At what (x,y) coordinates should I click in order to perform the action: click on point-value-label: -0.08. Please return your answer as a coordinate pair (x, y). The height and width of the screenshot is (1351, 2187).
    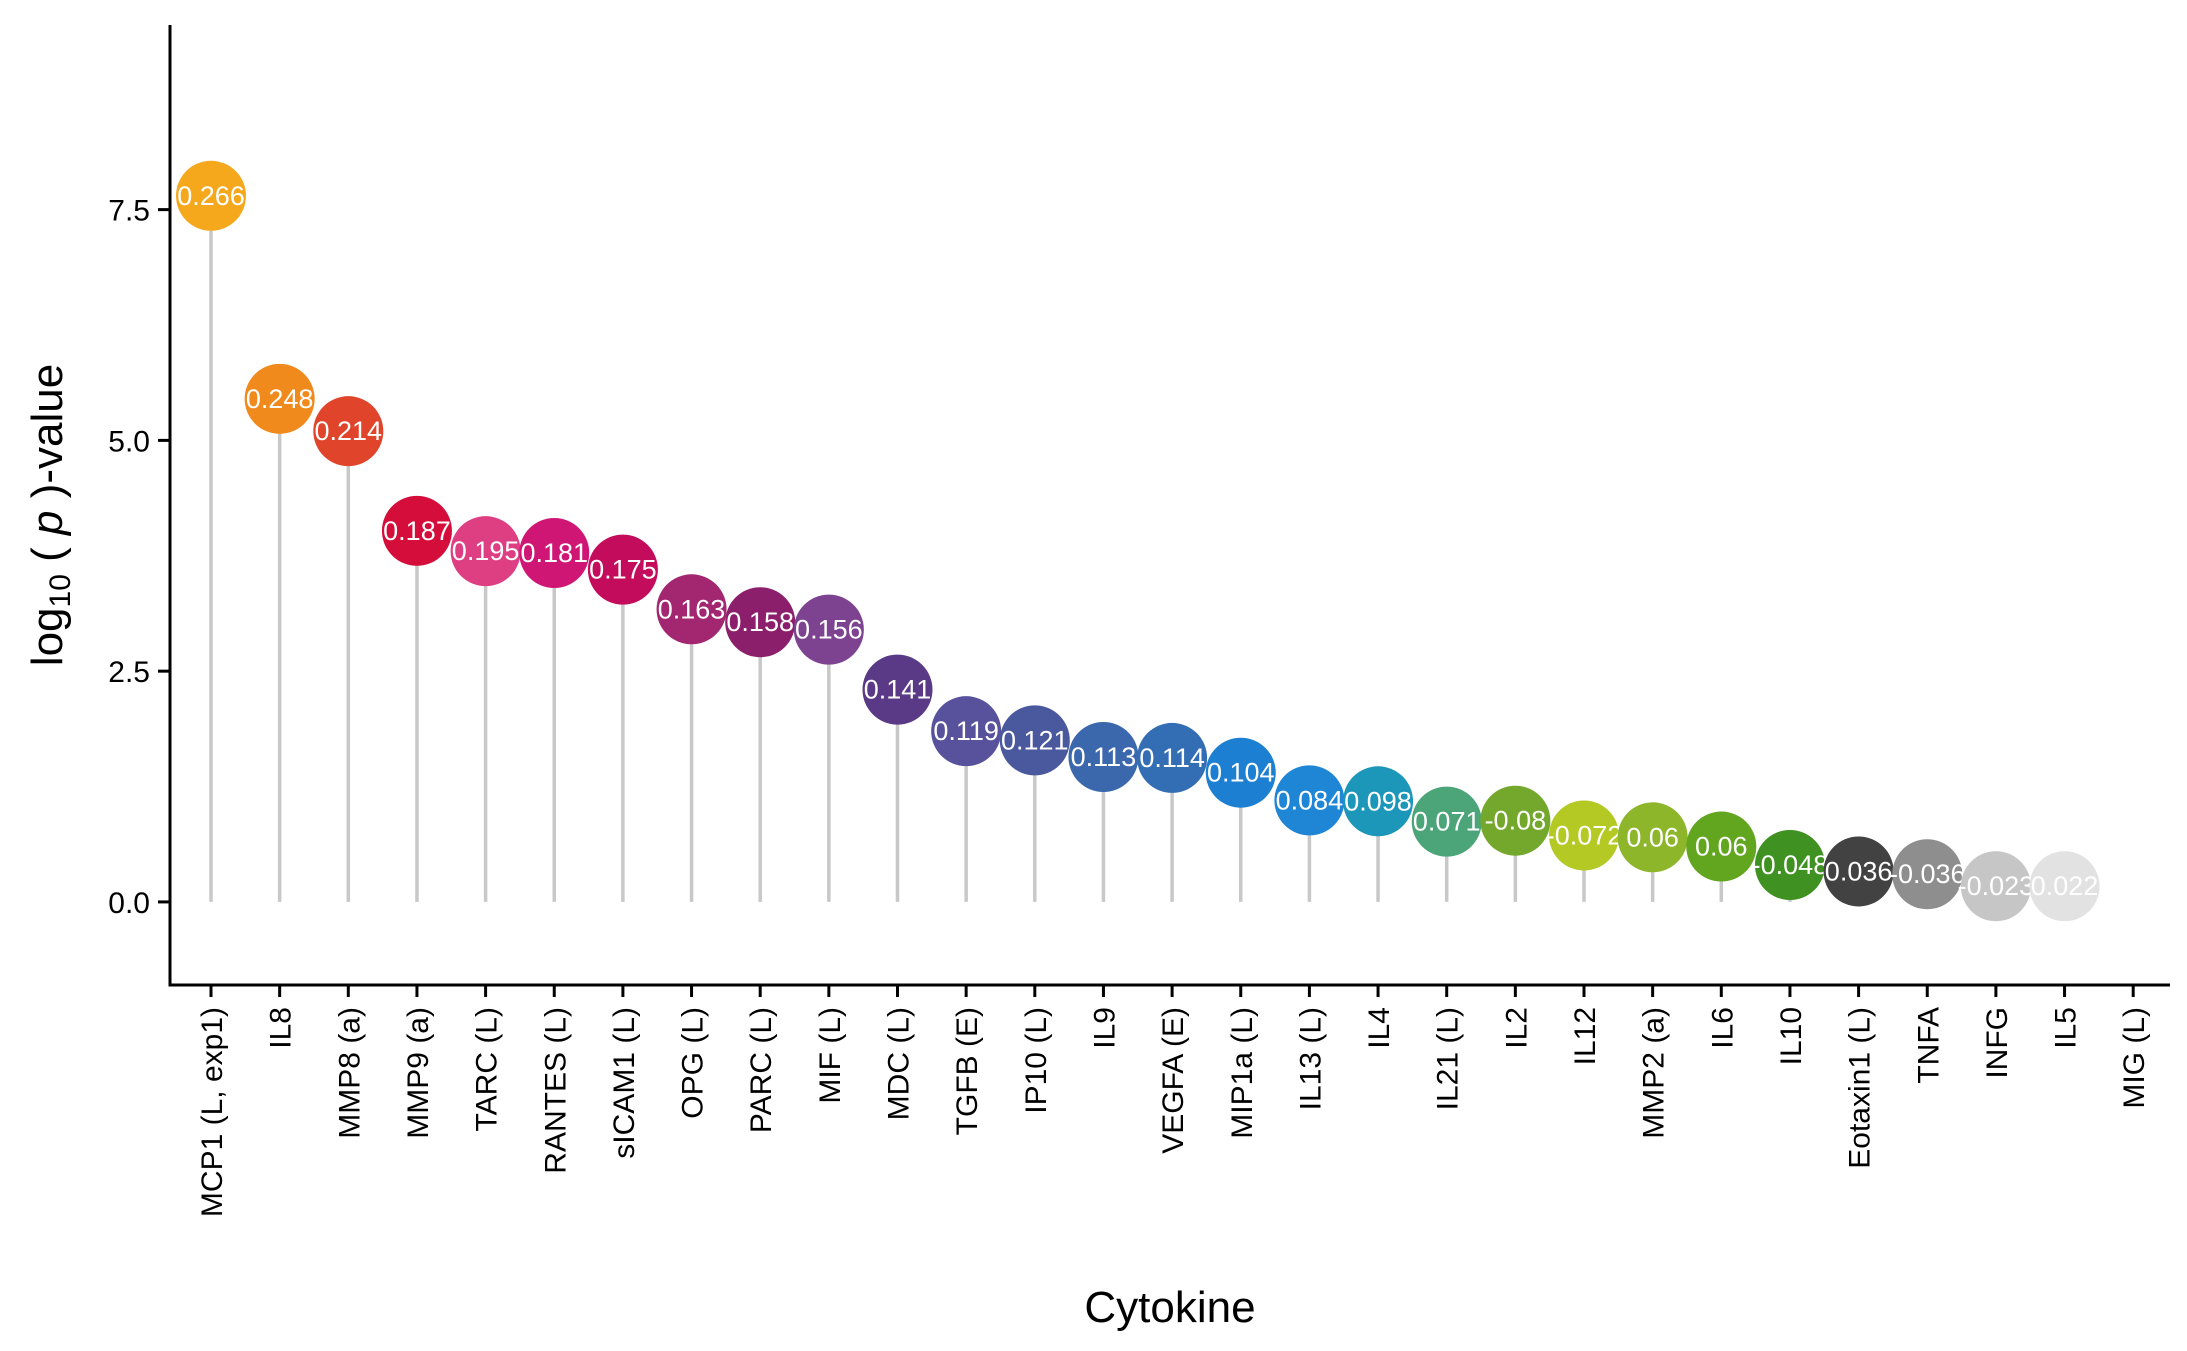
    Looking at the image, I should click on (1516, 821).